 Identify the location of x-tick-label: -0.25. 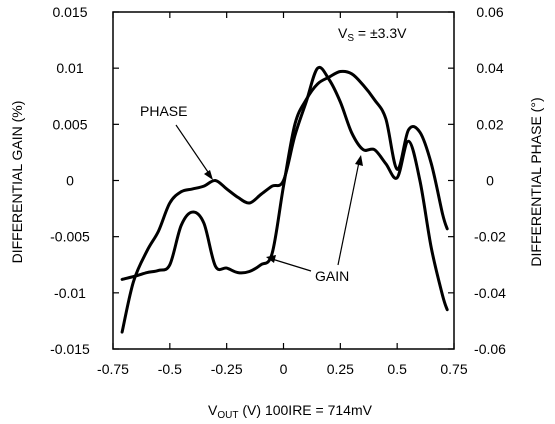
(227, 369).